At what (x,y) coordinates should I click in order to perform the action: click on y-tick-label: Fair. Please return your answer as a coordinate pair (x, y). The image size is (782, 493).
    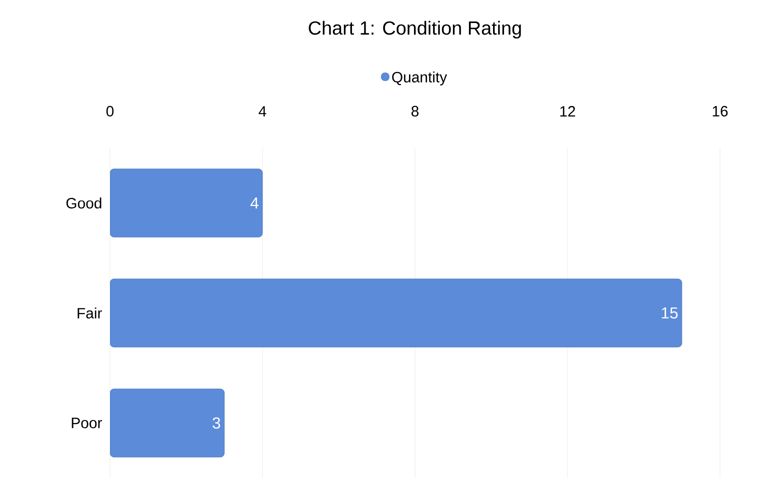
    Looking at the image, I should click on (90, 313).